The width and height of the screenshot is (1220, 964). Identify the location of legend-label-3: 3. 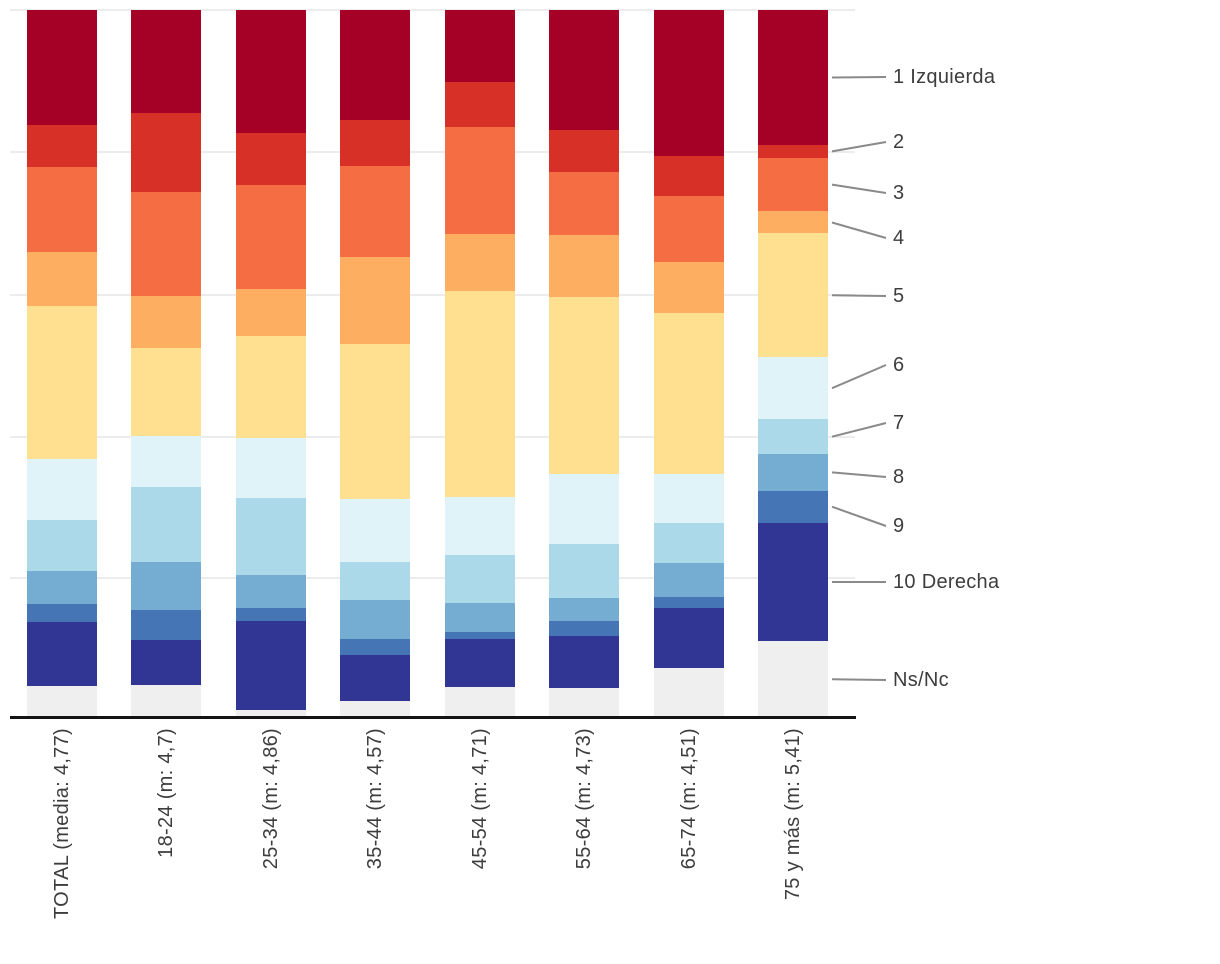
(899, 193).